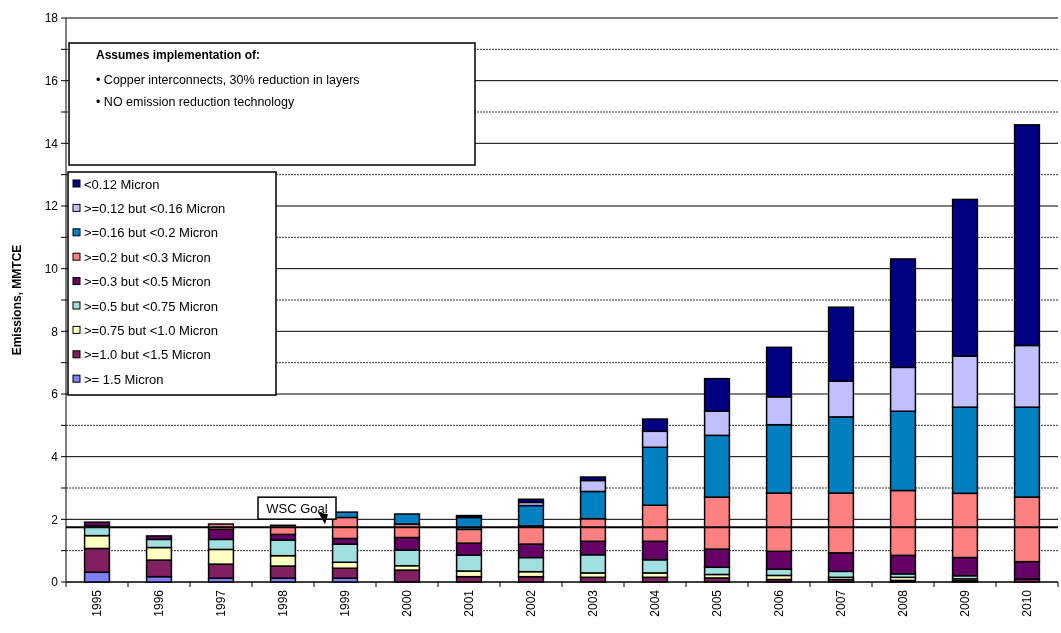 The image size is (1061, 633). Describe the element at coordinates (779, 603) in the screenshot. I see `x-tick-label: 2006` at that location.